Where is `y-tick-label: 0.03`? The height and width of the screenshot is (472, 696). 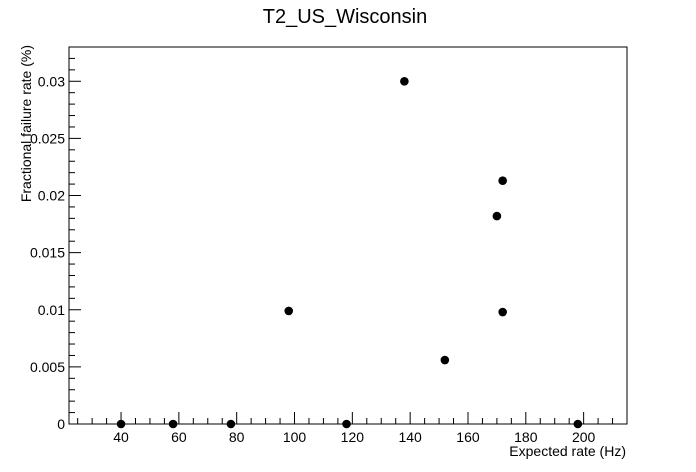 y-tick-label: 0.03 is located at coordinates (51, 81).